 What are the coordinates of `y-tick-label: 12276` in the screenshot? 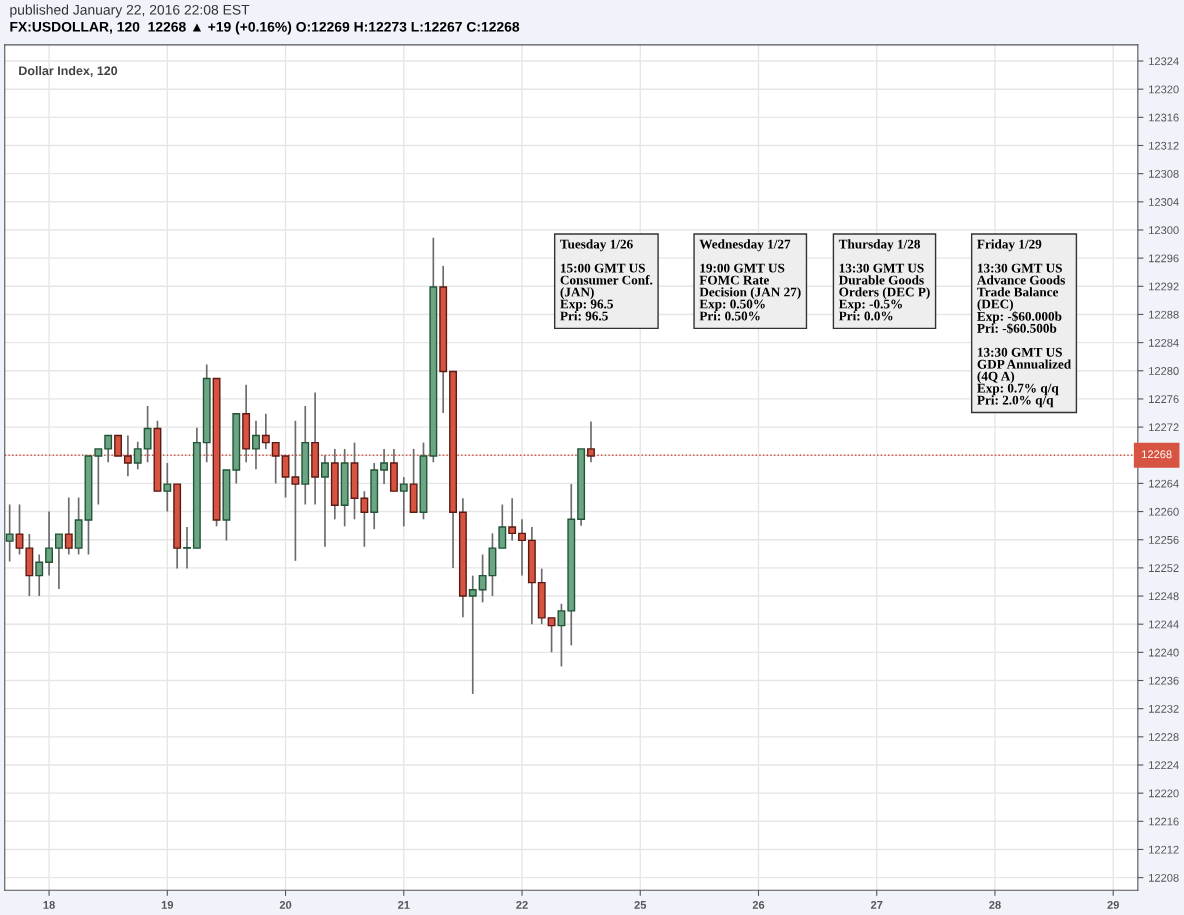 It's located at (1164, 399).